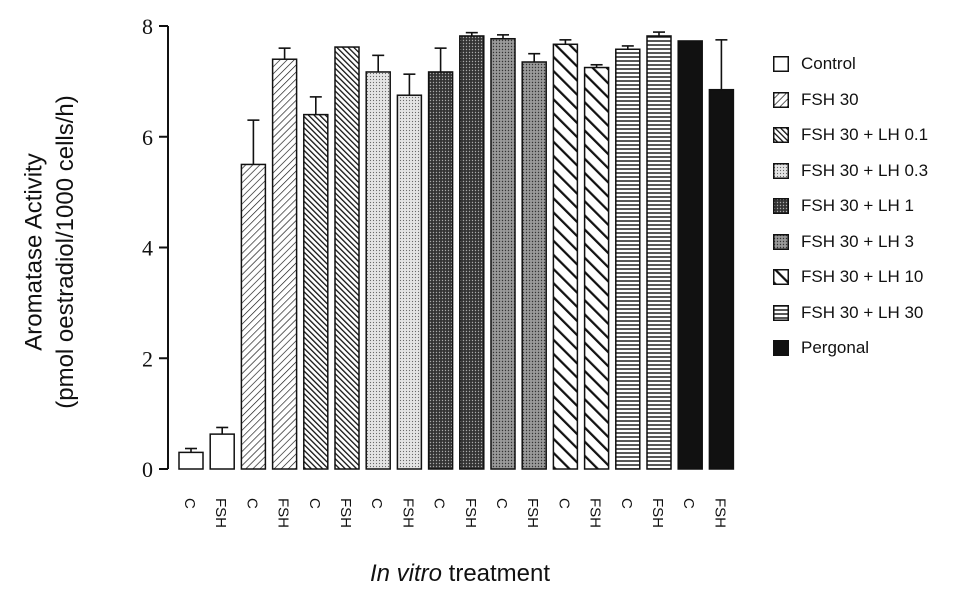  Describe the element at coordinates (857, 205) in the screenshot. I see `legend-label: FSH 30 + LH 1` at that location.